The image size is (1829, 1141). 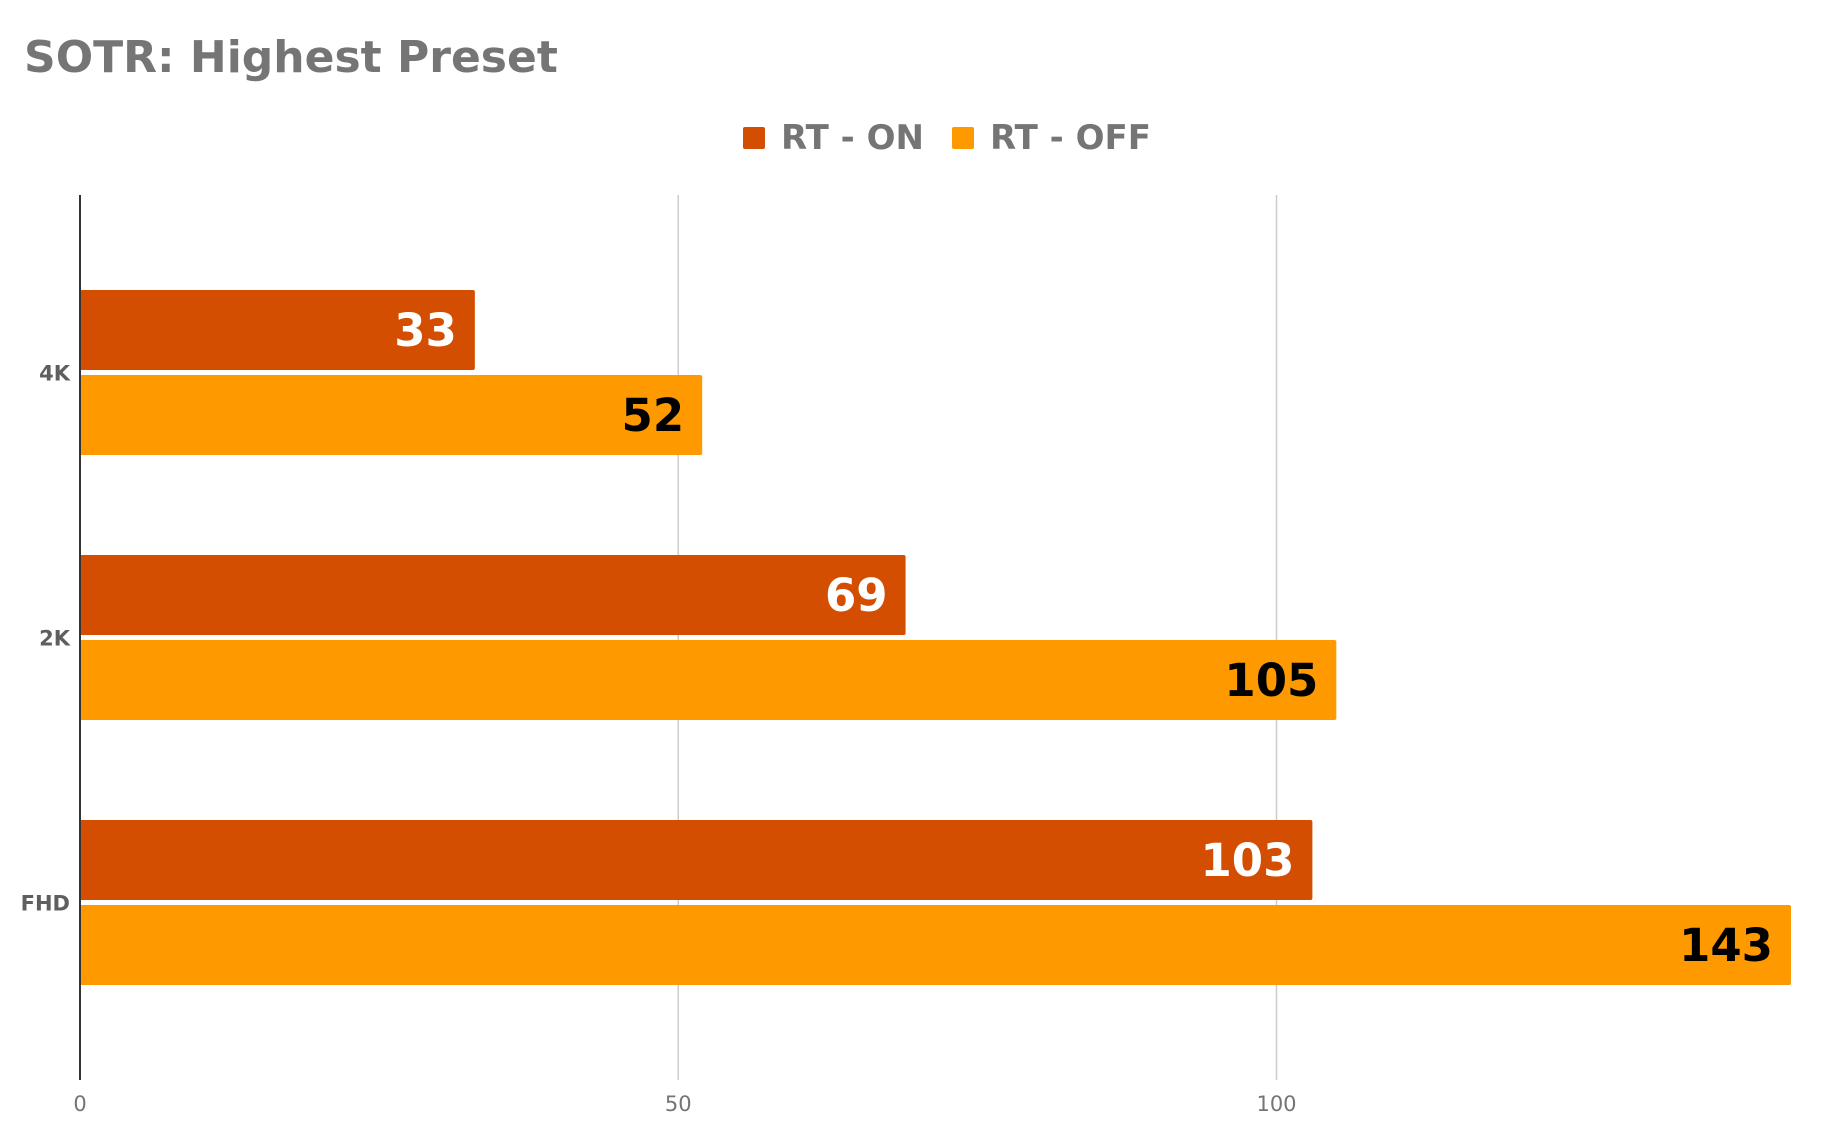 I want to click on data-label: 69, so click(x=856, y=595).